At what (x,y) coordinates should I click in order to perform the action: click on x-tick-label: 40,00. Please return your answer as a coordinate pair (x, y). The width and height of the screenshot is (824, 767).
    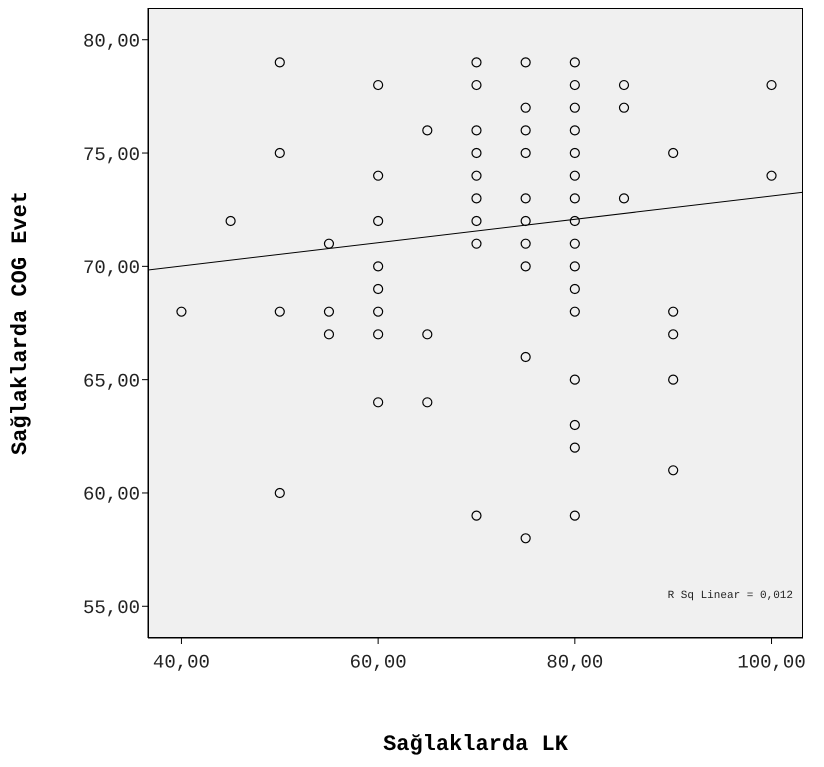
    Looking at the image, I should click on (181, 662).